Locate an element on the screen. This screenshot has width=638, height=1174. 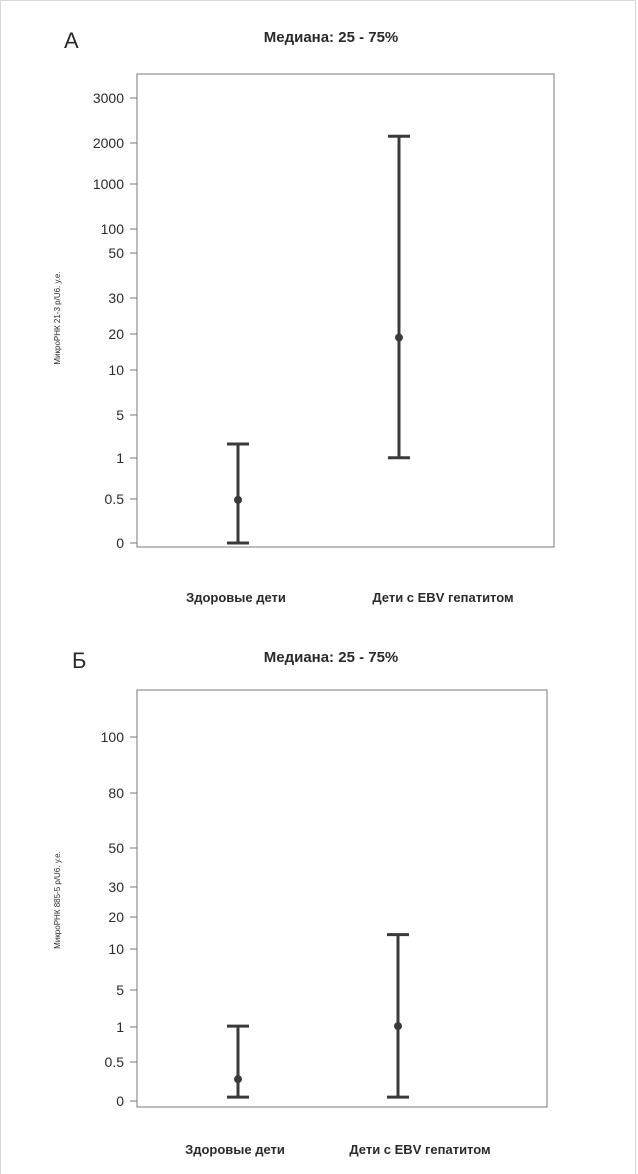
panel-a-y-axis-label: МикроРНК 21-3 p/U6. у.е. is located at coordinates (57, 317).